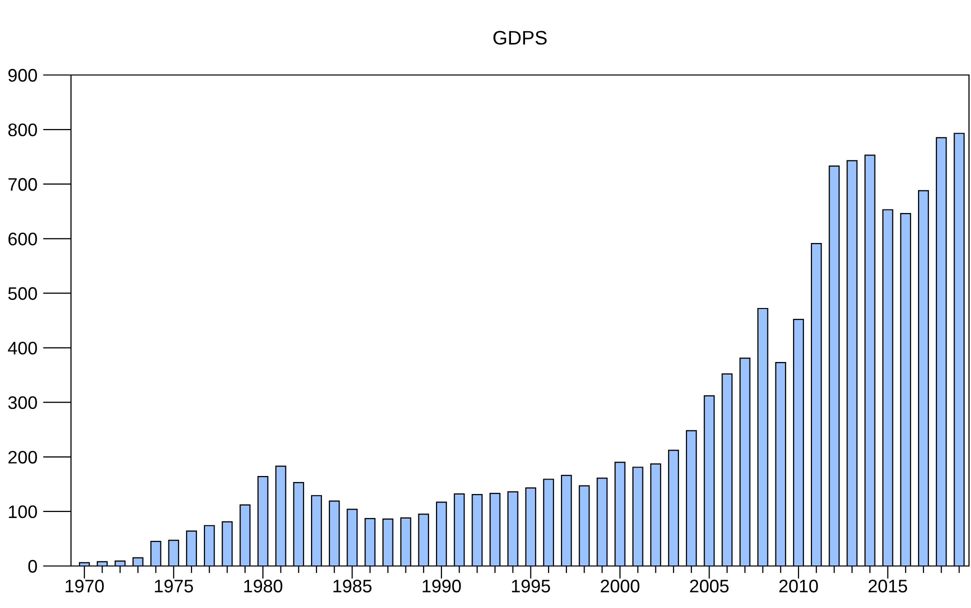 The width and height of the screenshot is (971, 608). Describe the element at coordinates (520, 37) in the screenshot. I see `chart-title: GDPS` at that location.